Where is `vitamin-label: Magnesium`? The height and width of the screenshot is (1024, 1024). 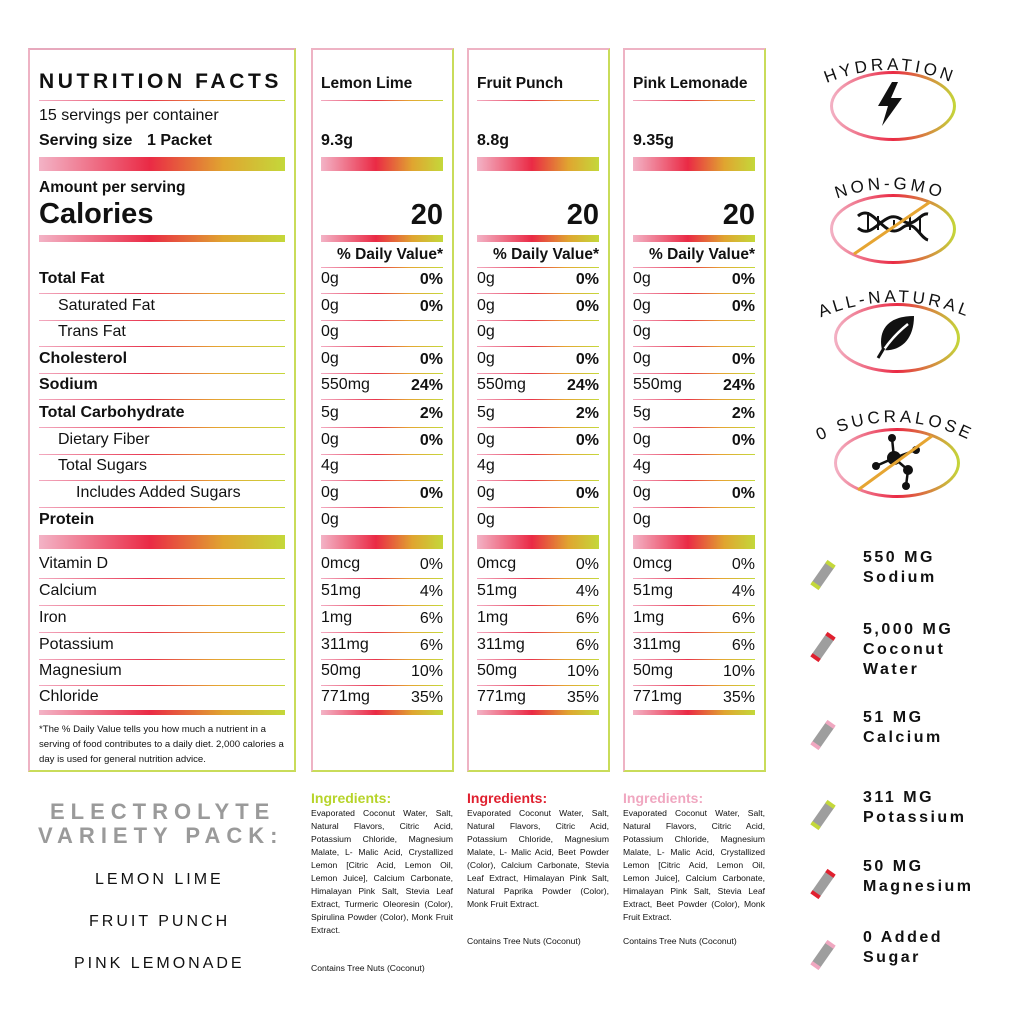 vitamin-label: Magnesium is located at coordinates (80, 670).